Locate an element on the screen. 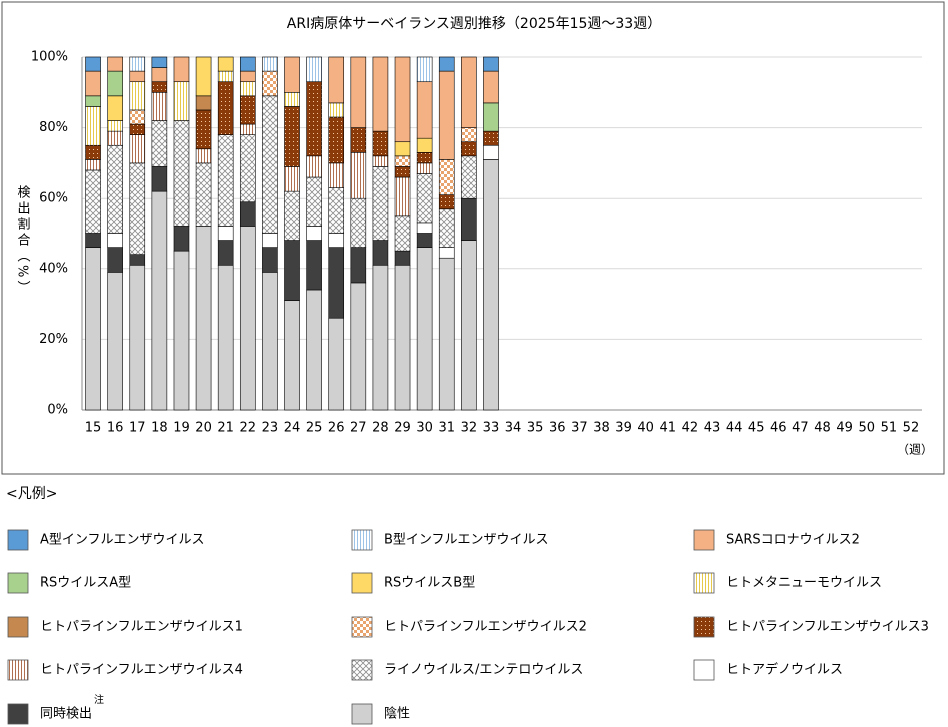  y-axis-label: 検出割合（%） is located at coordinates (23, 240).